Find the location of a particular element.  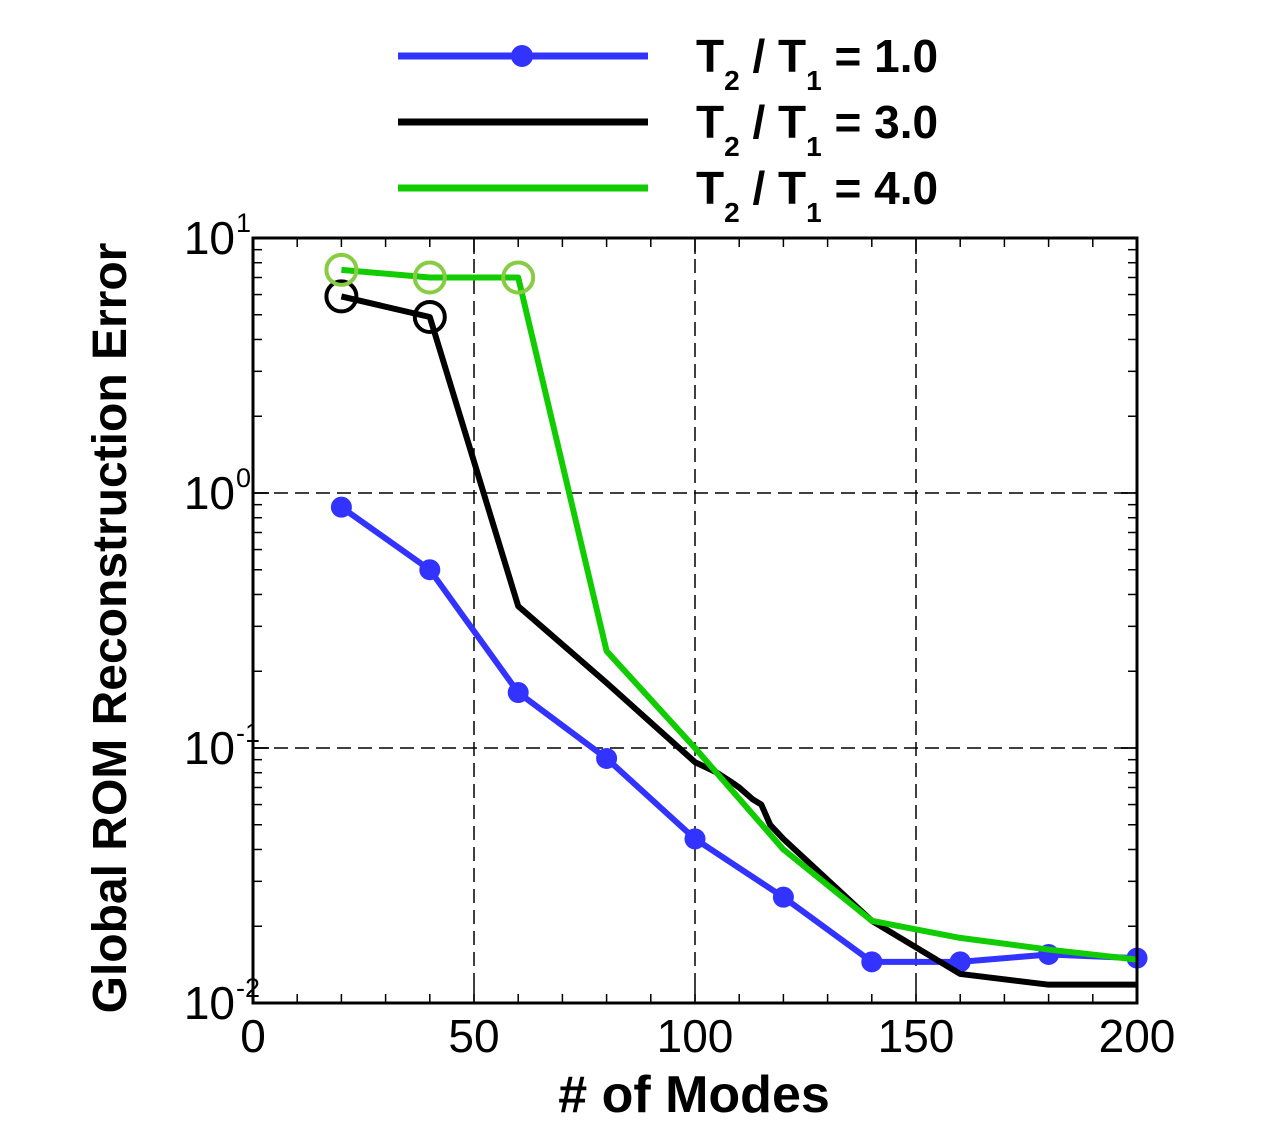

y-tick-exponent: 1 is located at coordinates (243, 223).